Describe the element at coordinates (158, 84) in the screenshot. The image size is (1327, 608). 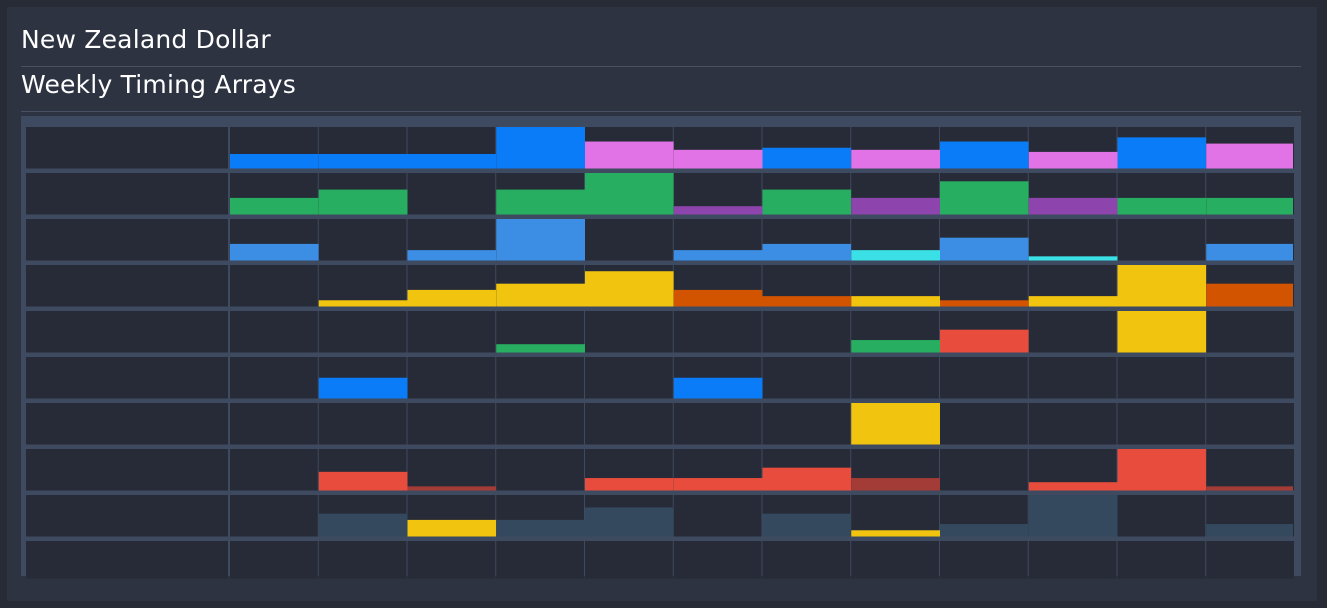
I see `page-subtitle: Weekly Timing Arrays` at that location.